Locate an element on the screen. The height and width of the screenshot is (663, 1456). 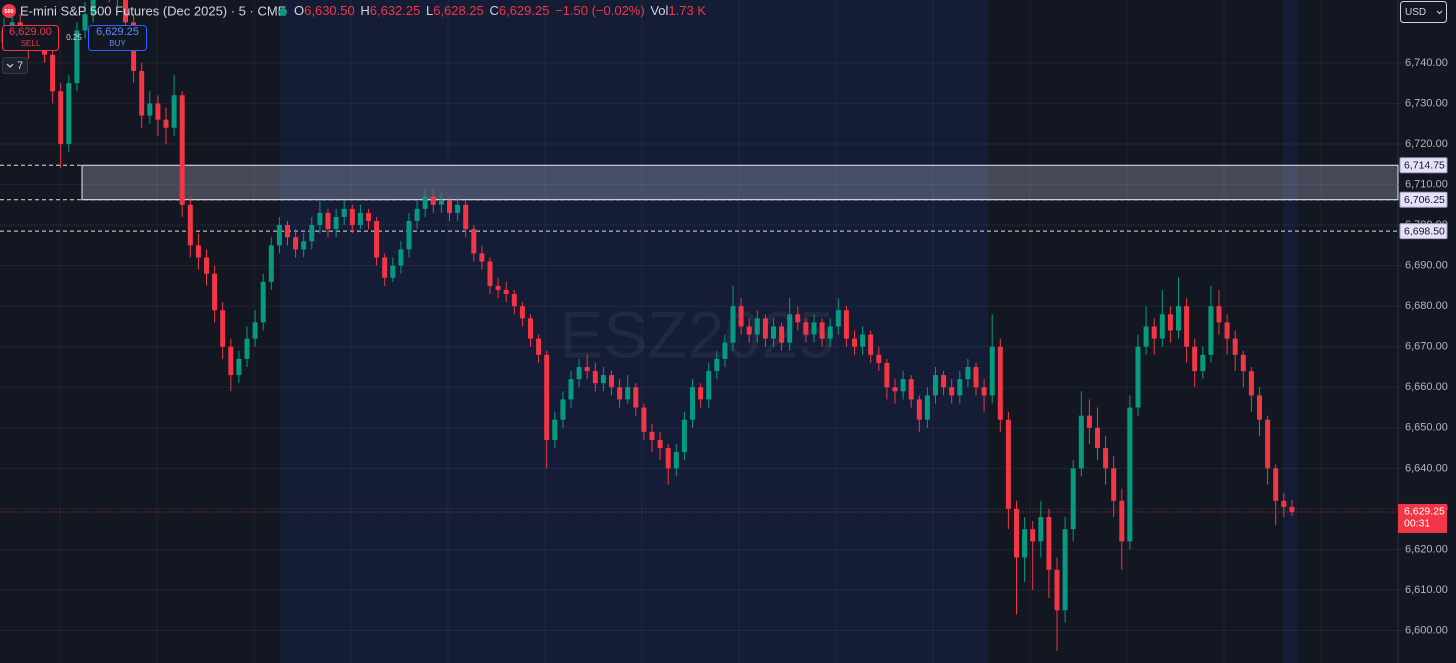
sell-price: 6,629.00 is located at coordinates (30, 32).